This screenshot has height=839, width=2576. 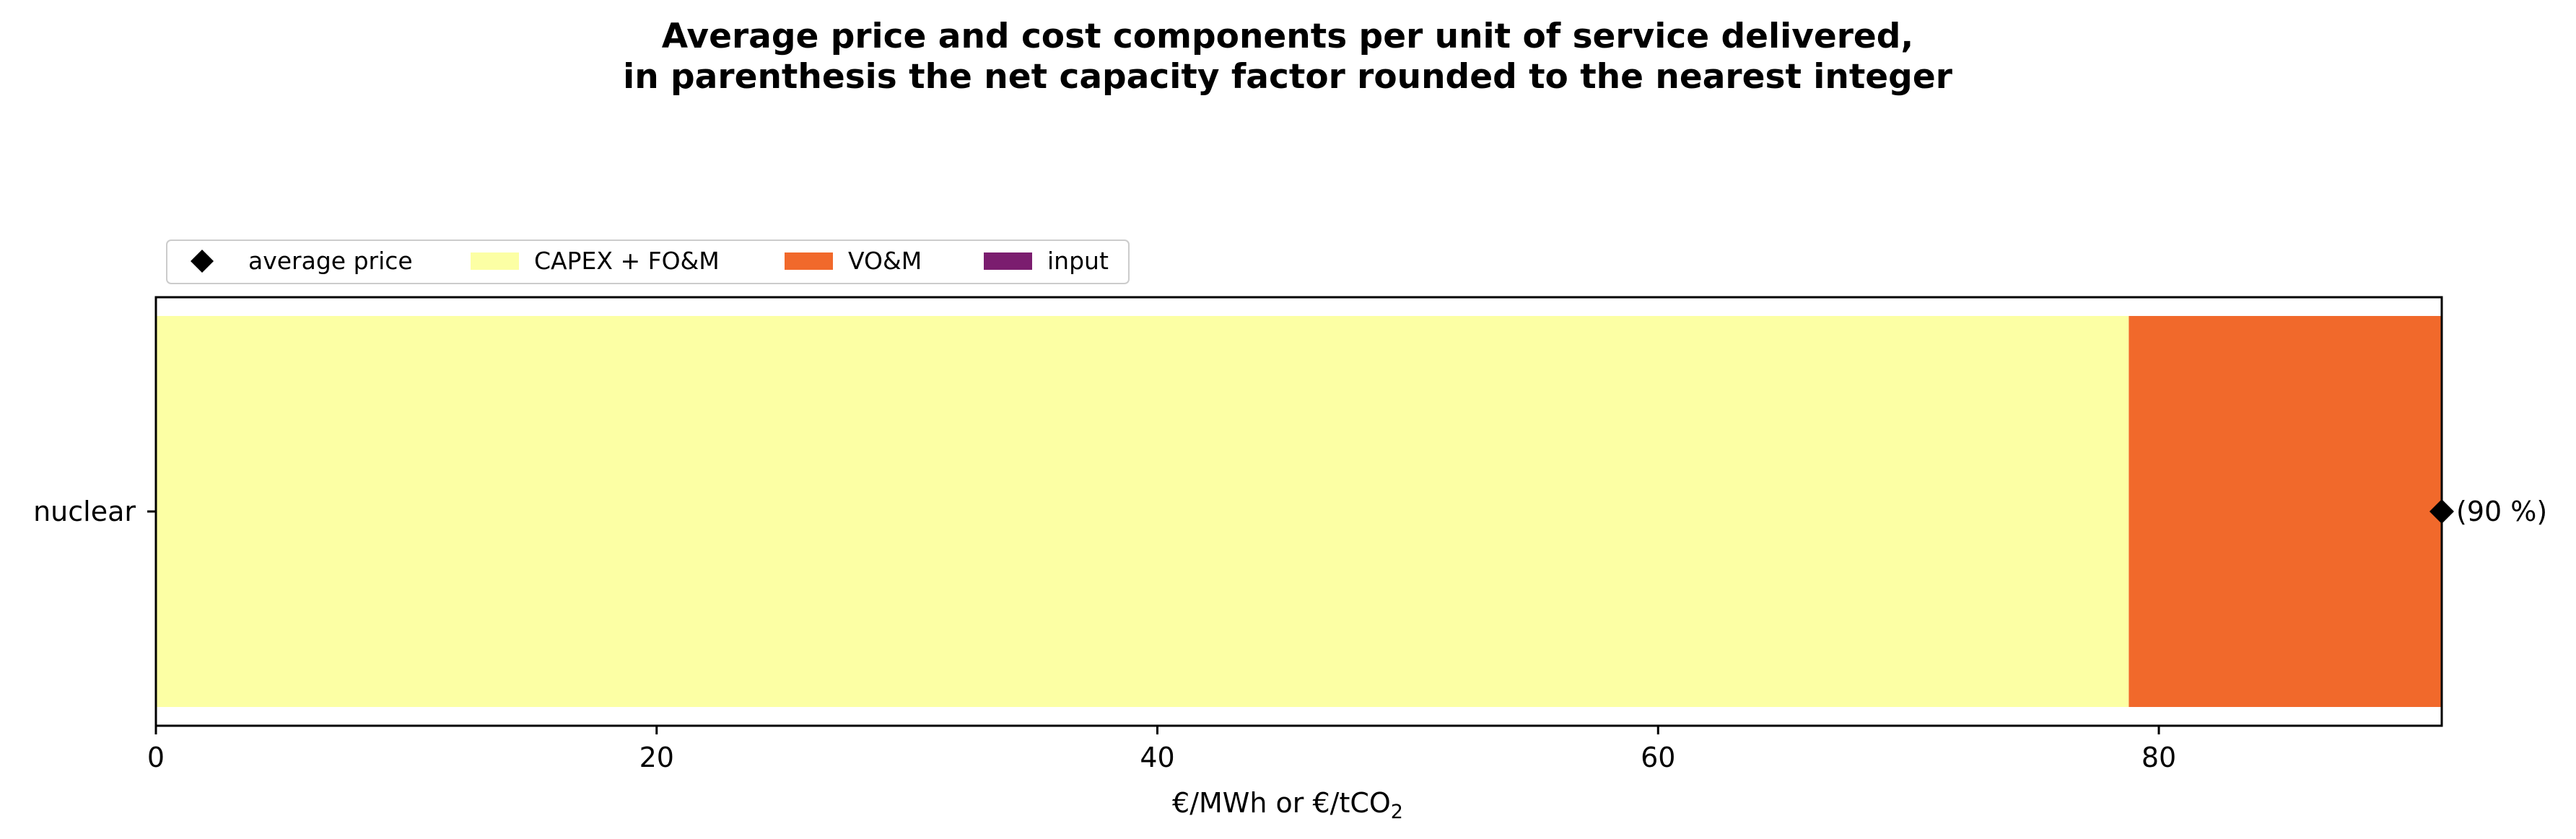 What do you see at coordinates (1157, 757) in the screenshot?
I see `x-tick-label: 40` at bounding box center [1157, 757].